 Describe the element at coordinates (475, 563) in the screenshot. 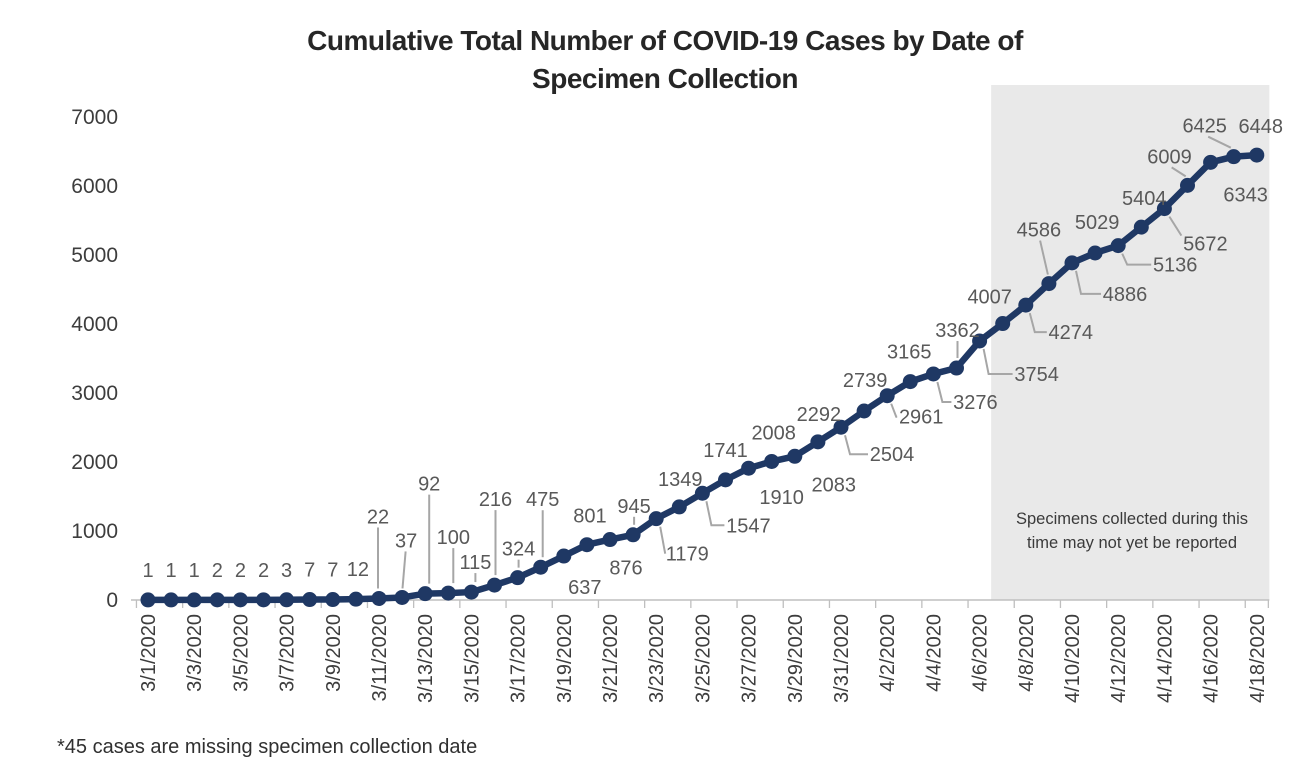

I see `data-label: 115` at that location.